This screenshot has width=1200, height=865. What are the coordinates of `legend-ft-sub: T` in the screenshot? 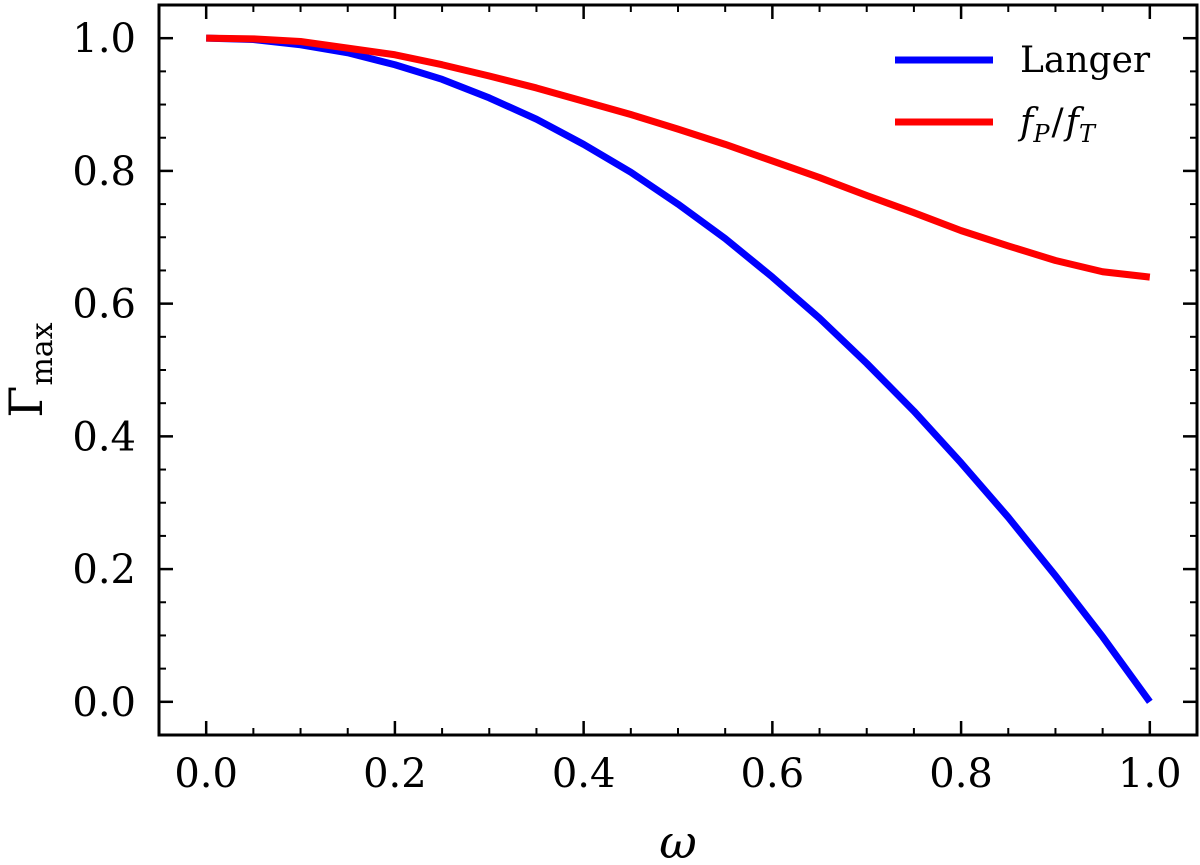 It's located at (1088, 134).